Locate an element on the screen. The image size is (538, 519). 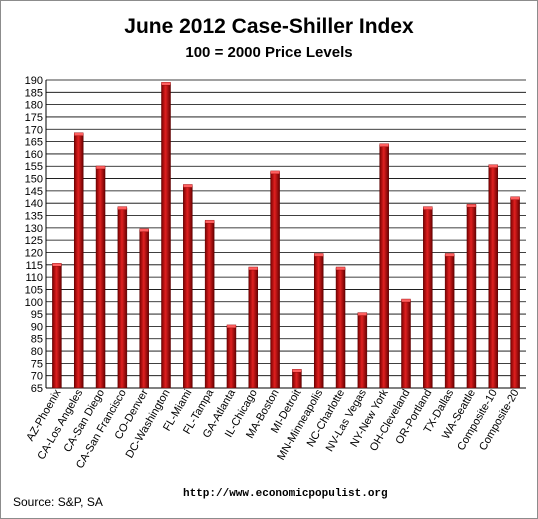
bar-nc-charlotte is located at coordinates (340, 328).